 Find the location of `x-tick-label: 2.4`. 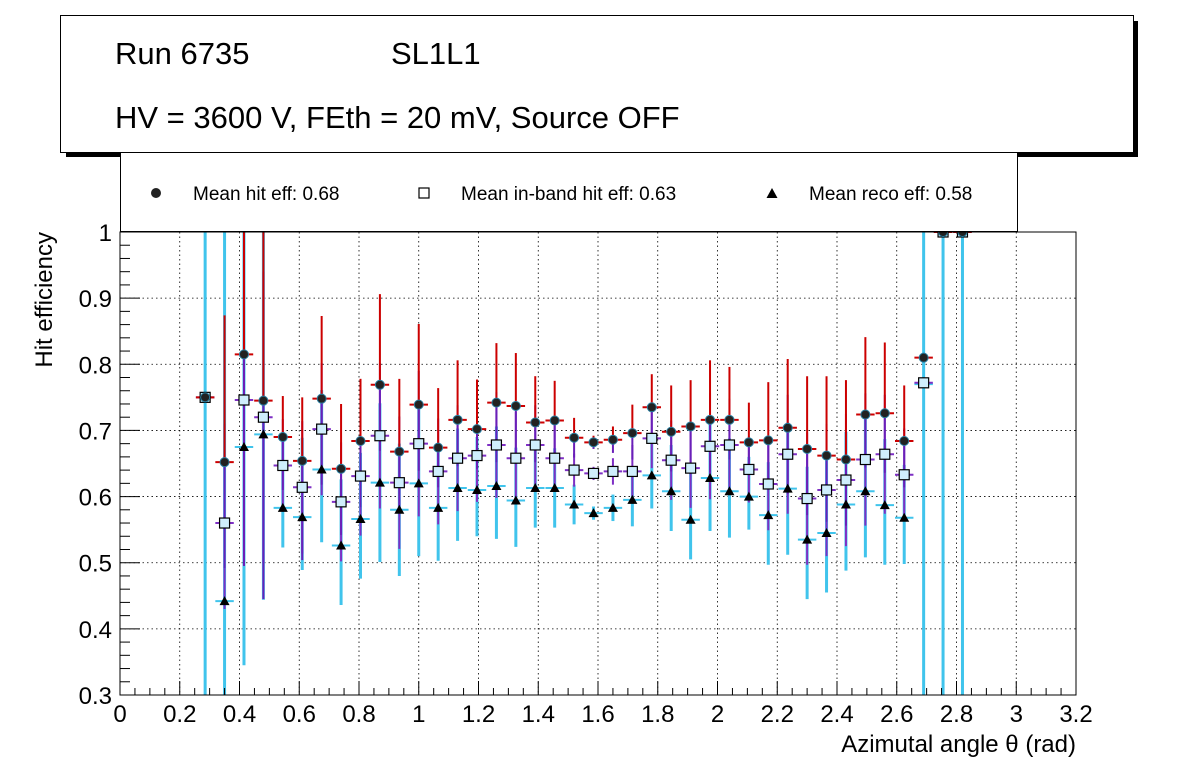

x-tick-label: 2.4 is located at coordinates (836, 714).